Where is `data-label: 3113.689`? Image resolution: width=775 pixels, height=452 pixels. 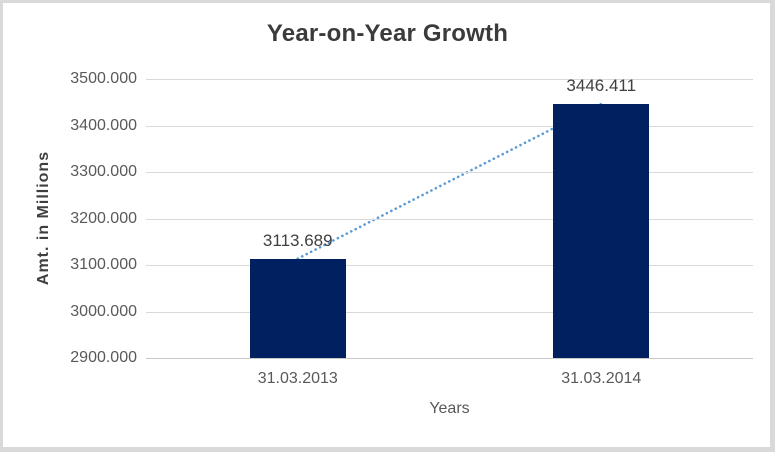
data-label: 3113.689 is located at coordinates (297, 240).